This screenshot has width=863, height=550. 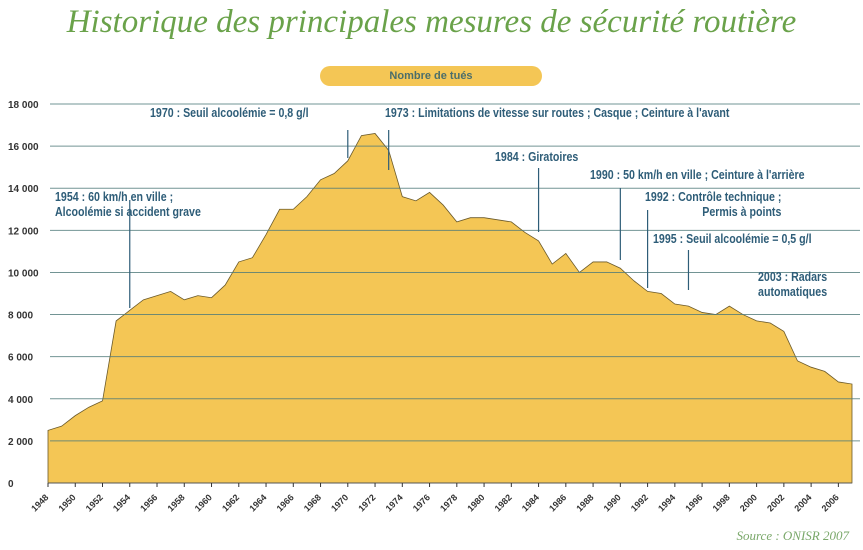 I want to click on x-tick-label: 1956, so click(x=148, y=502).